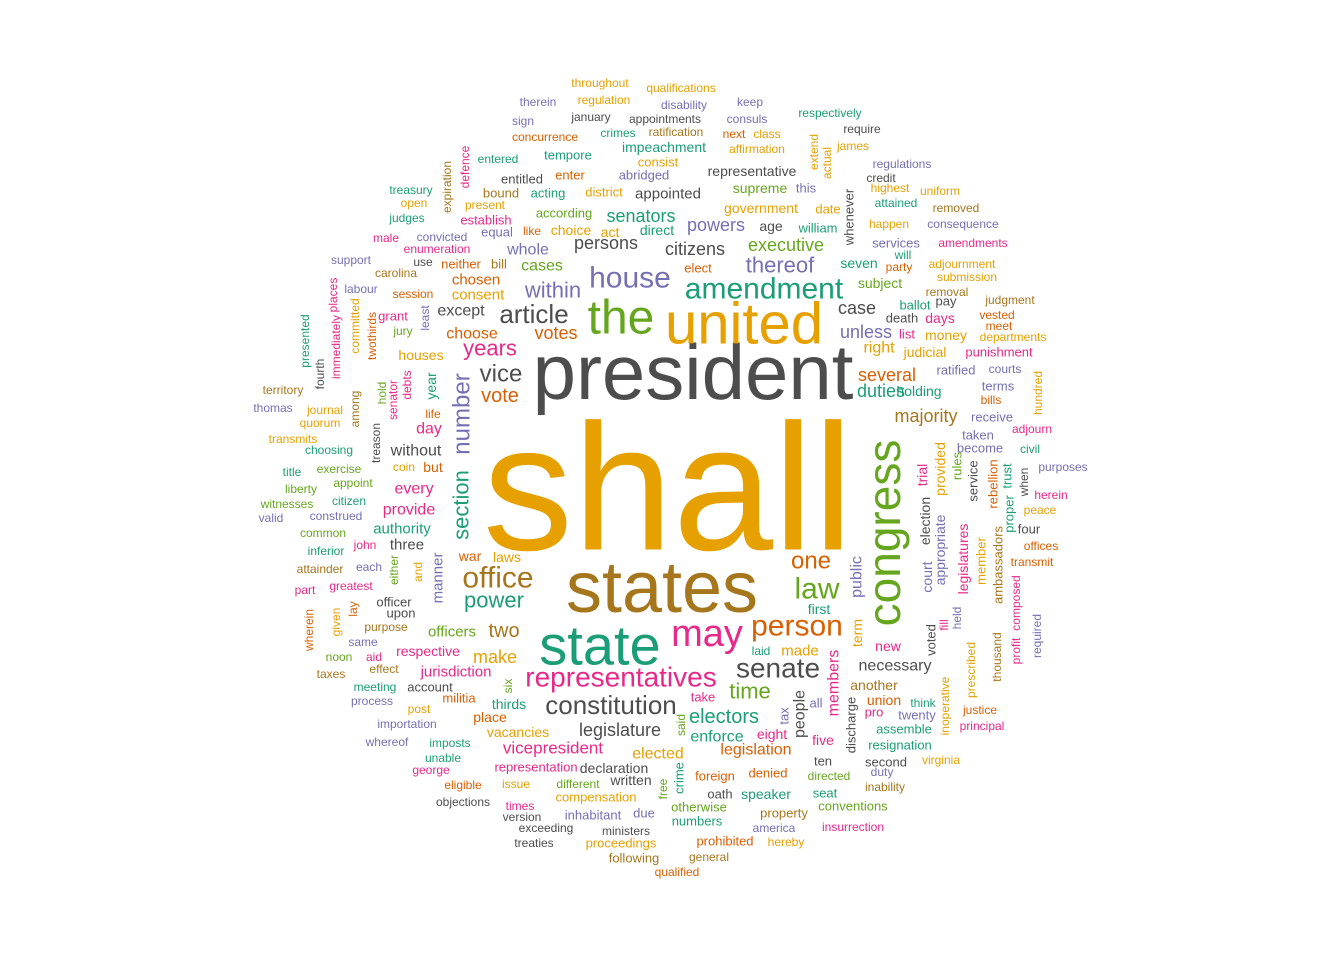 This screenshot has height=960, width=1344. What do you see at coordinates (626, 831) in the screenshot?
I see `word-ministers: ministers` at bounding box center [626, 831].